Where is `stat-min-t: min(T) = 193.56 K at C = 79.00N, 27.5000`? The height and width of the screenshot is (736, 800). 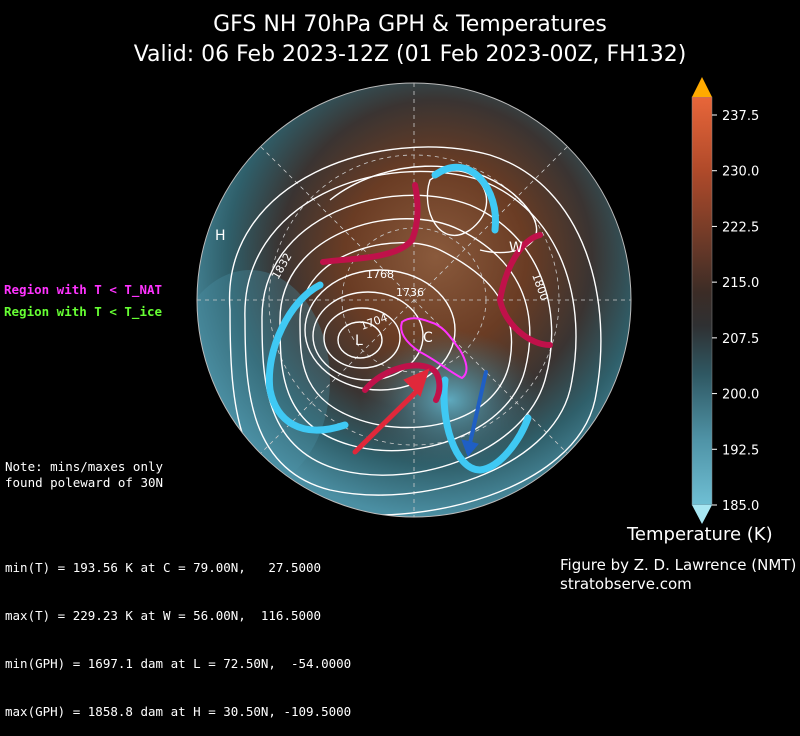
stat-min-t: min(T) = 193.56 K at C = 79.00N, 27.5000 is located at coordinates (163, 567).